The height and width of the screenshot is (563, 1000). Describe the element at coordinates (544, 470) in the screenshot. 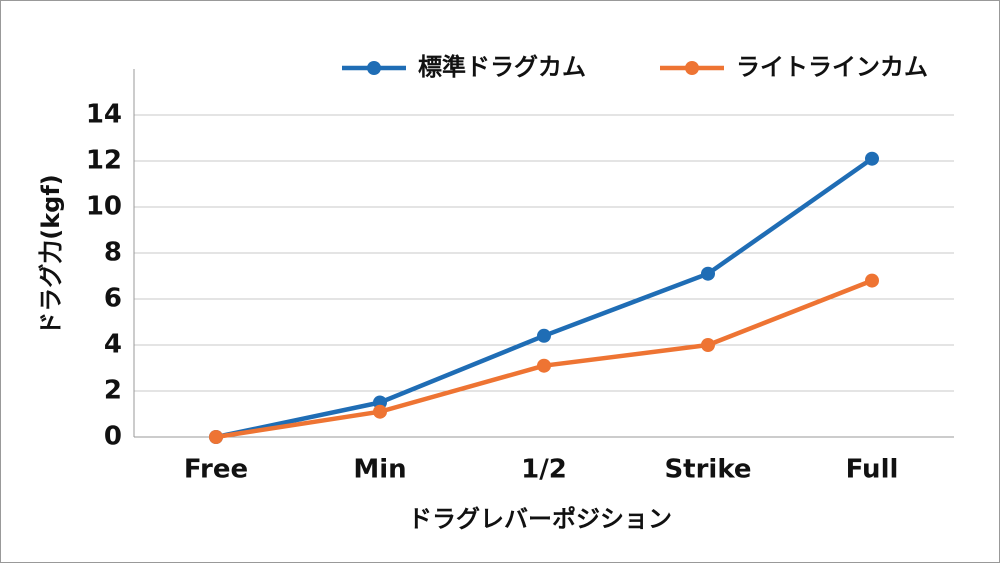

I see `x-tick-label: 1/2` at that location.